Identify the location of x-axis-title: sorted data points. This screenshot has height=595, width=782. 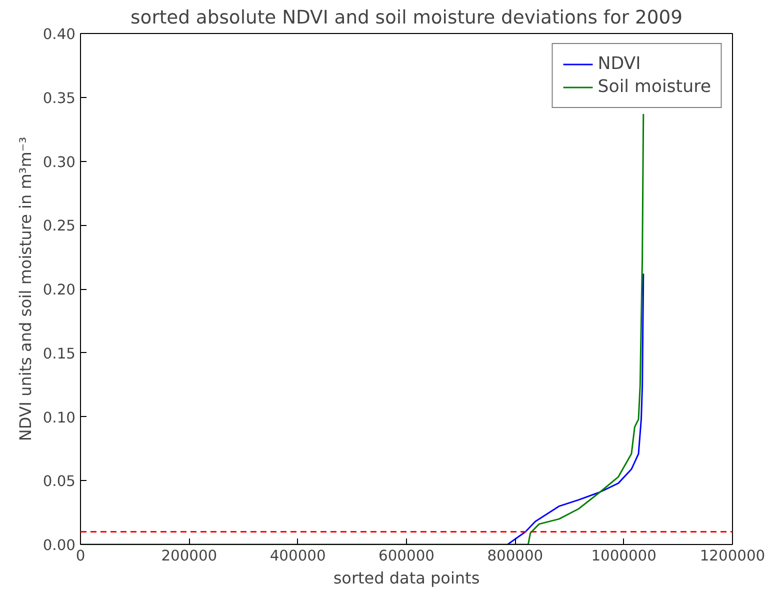
(406, 578).